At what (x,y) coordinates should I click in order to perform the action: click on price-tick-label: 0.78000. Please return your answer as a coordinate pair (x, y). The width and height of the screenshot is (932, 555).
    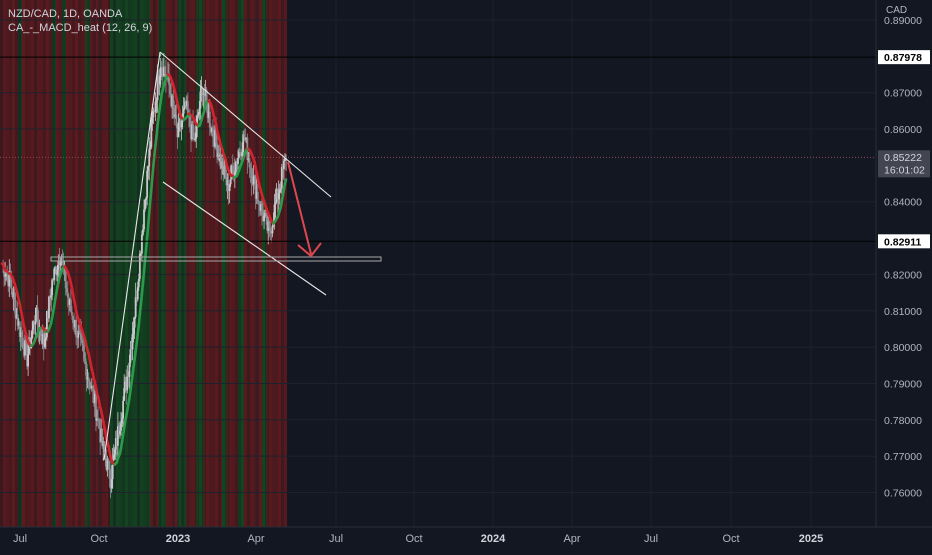
    Looking at the image, I should click on (903, 421).